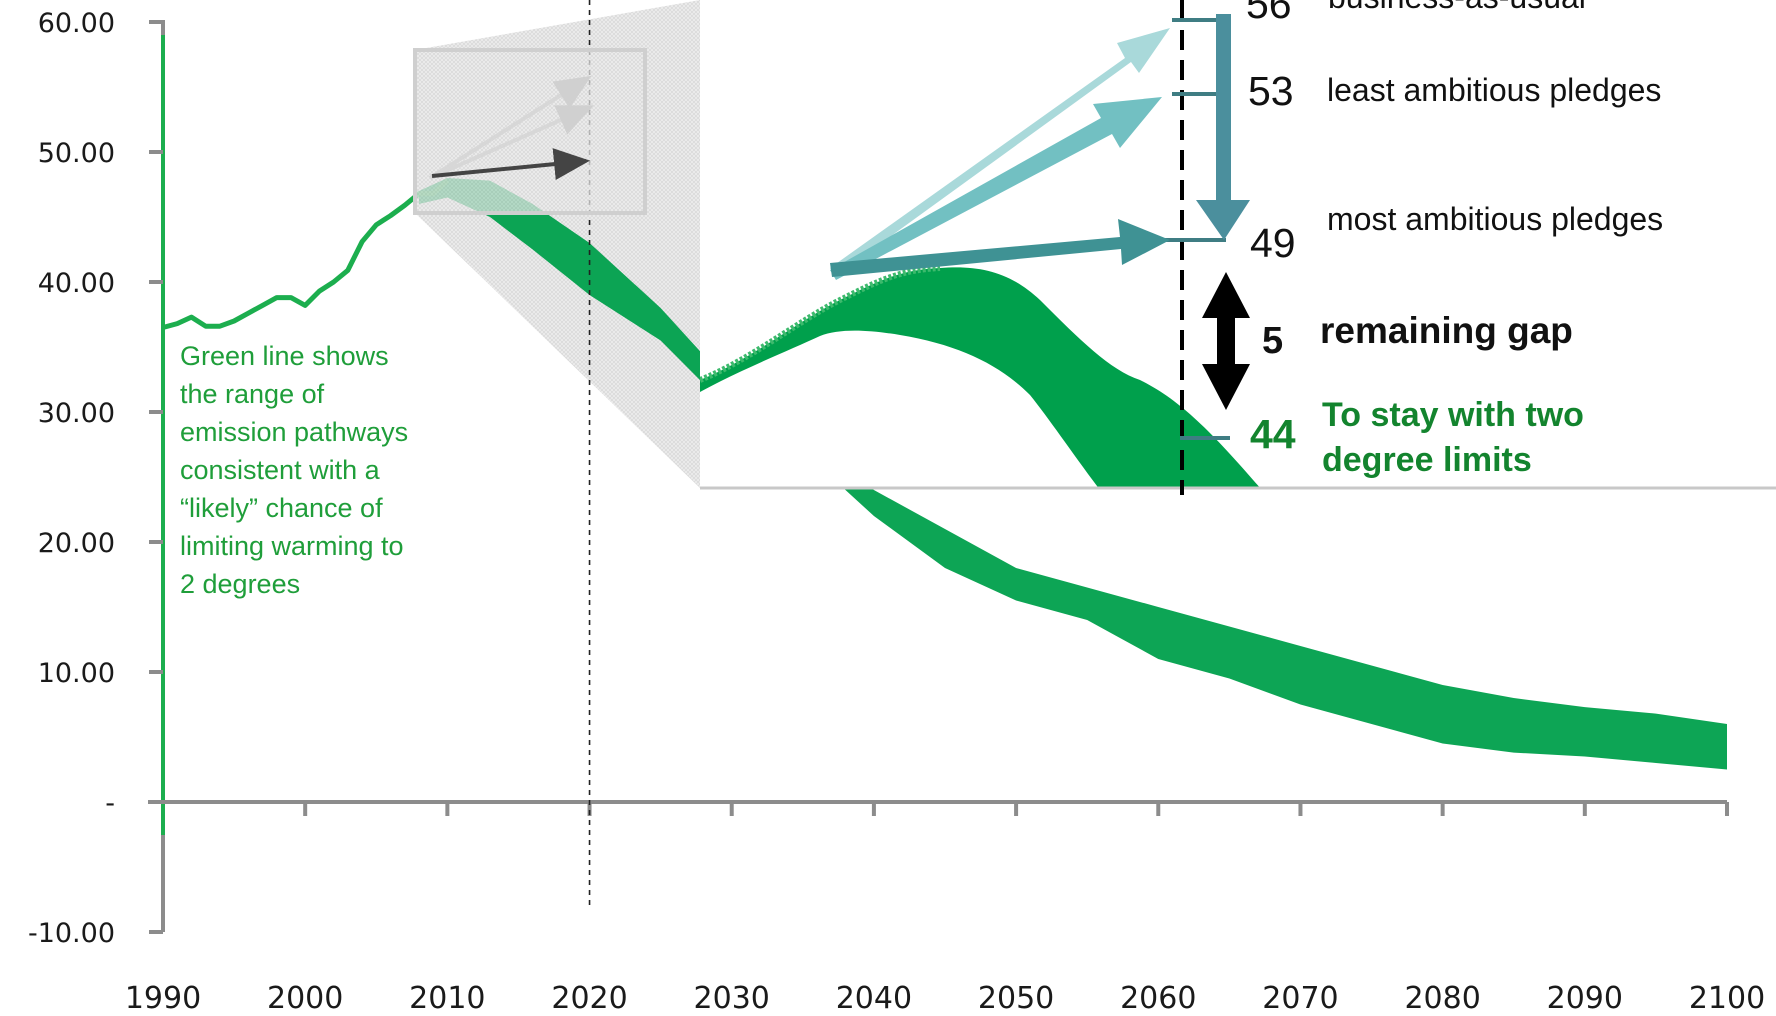 Image resolution: width=1776 pixels, height=1016 pixels. What do you see at coordinates (1269, 13) in the screenshot?
I see `marker-value-bau: 56` at bounding box center [1269, 13].